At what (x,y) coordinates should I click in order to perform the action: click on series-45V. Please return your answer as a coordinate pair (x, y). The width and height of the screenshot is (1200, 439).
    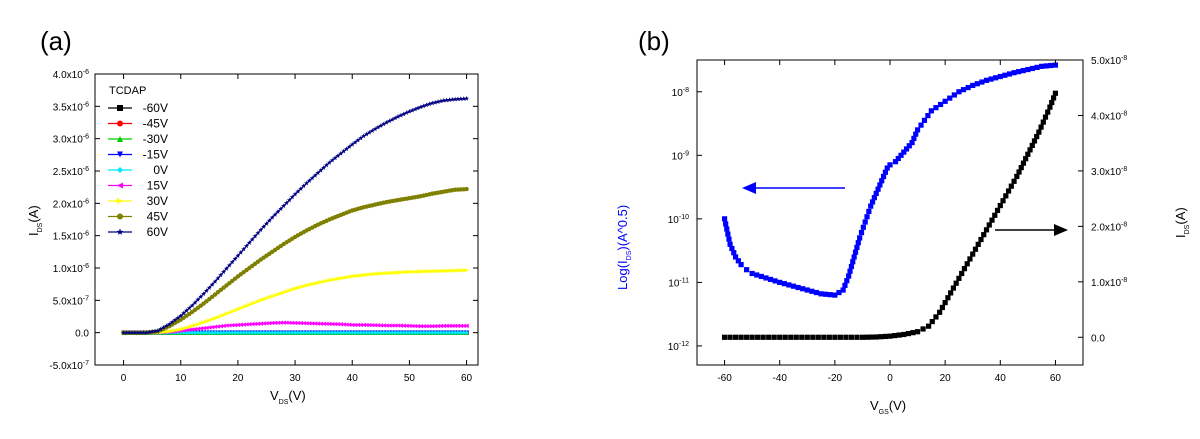
    Looking at the image, I should click on (295, 260).